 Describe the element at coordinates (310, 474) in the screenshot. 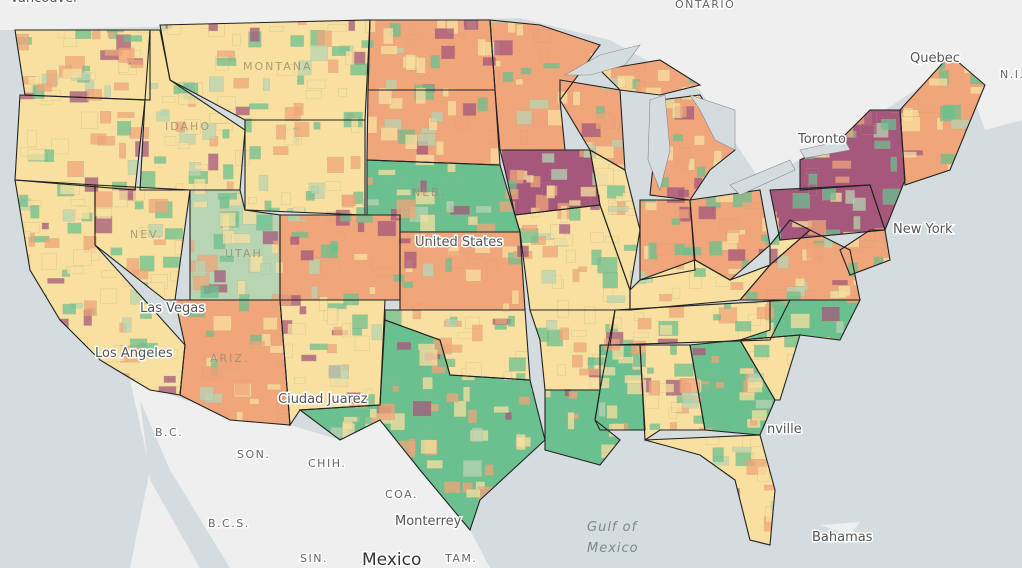

I see `mexico` at that location.